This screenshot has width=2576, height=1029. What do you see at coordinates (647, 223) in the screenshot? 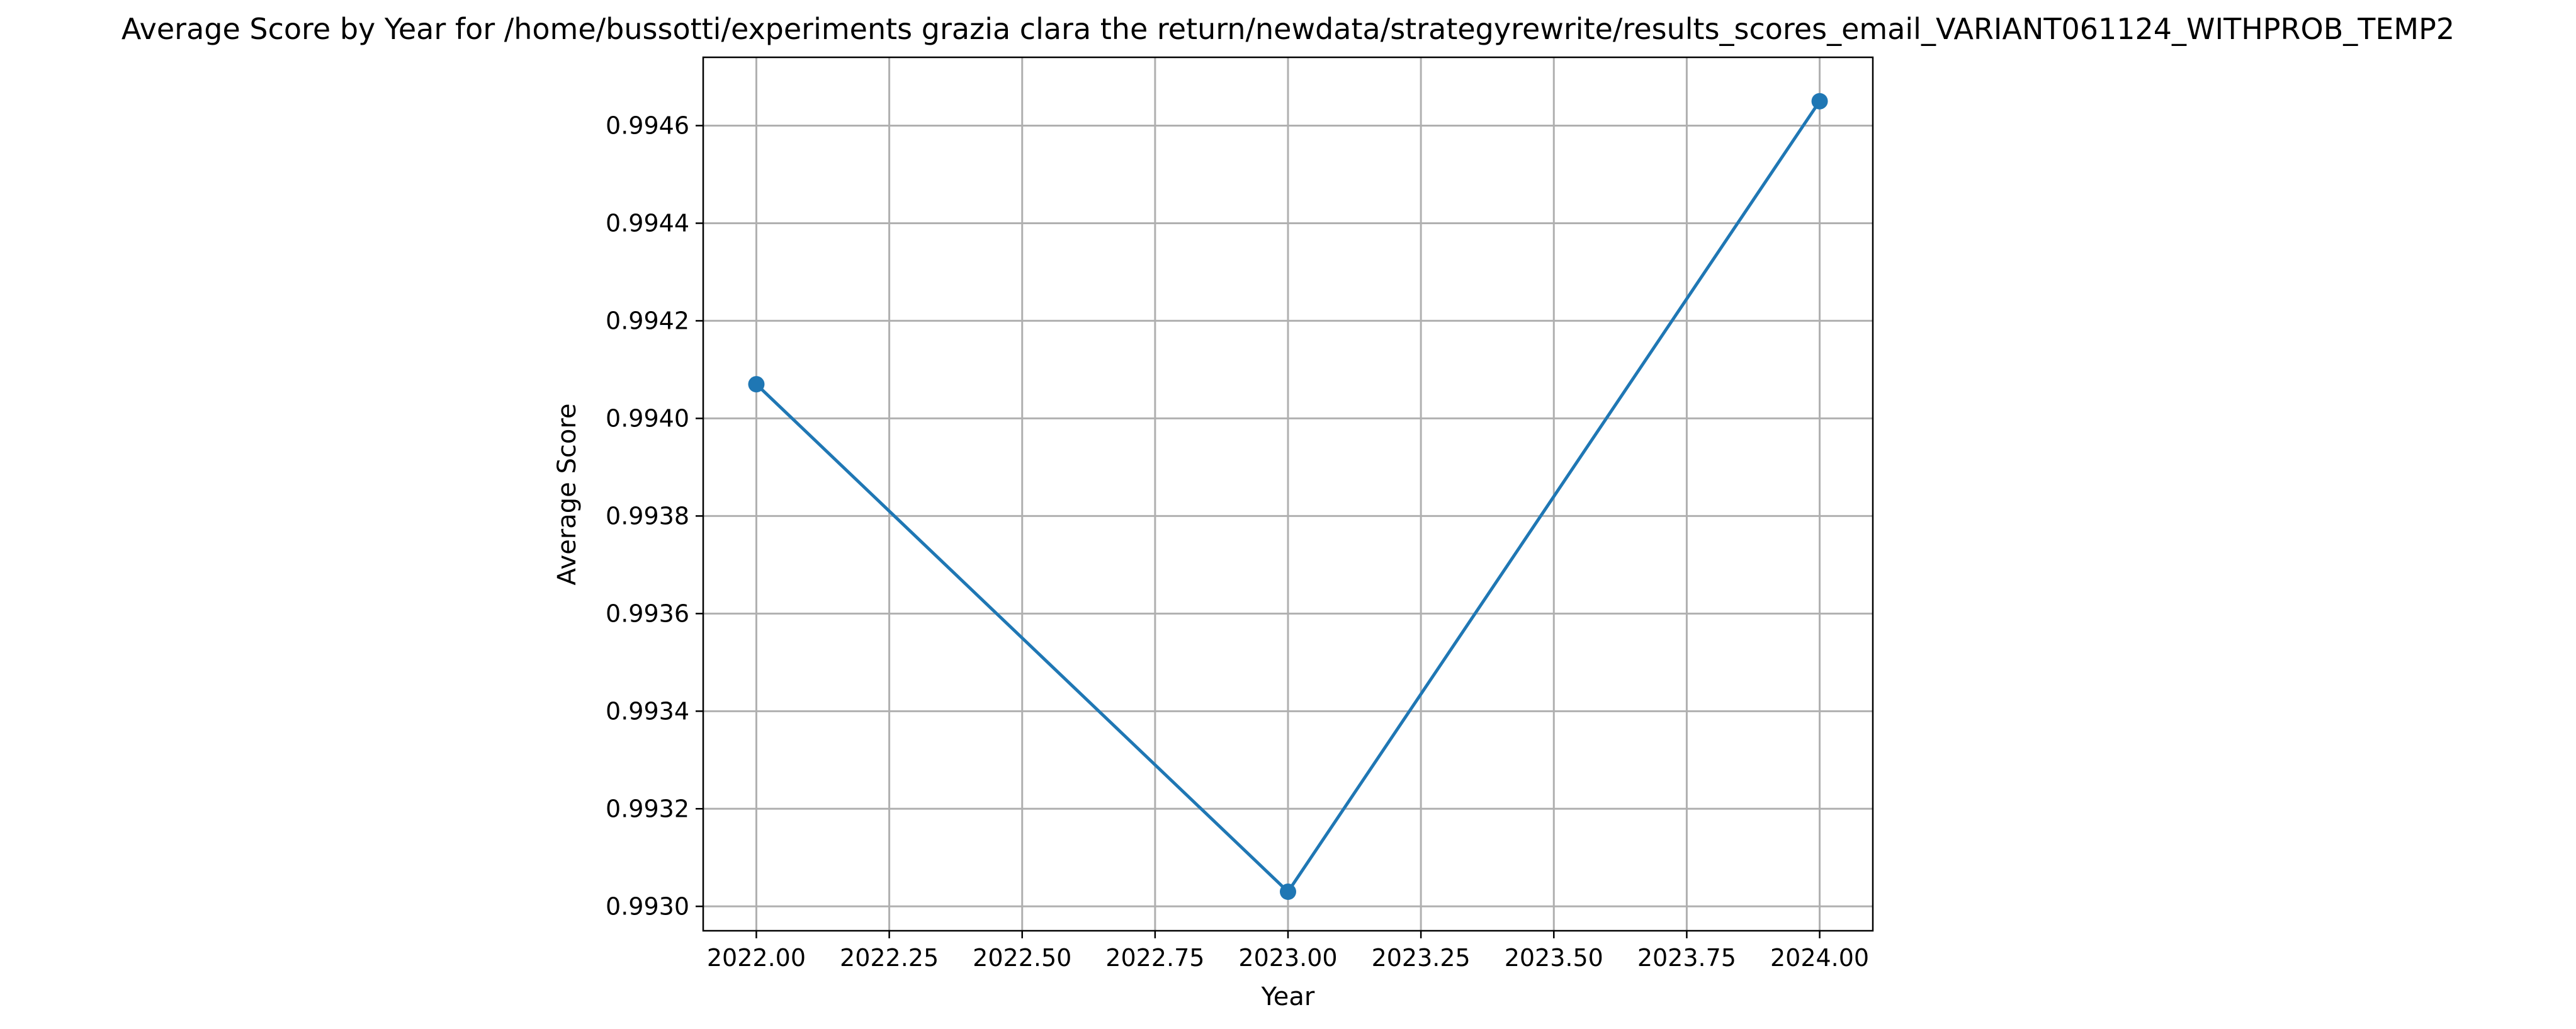
I see `y-tick-label: 0.9944` at bounding box center [647, 223].